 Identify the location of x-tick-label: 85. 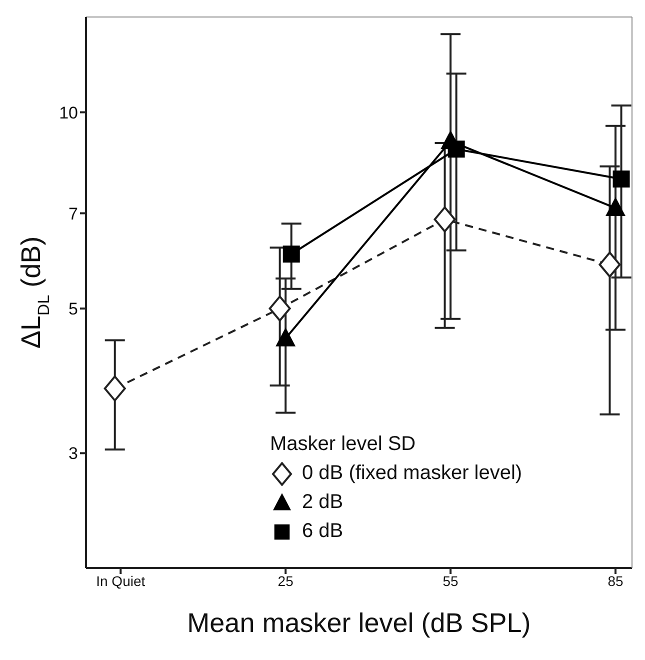
(616, 580).